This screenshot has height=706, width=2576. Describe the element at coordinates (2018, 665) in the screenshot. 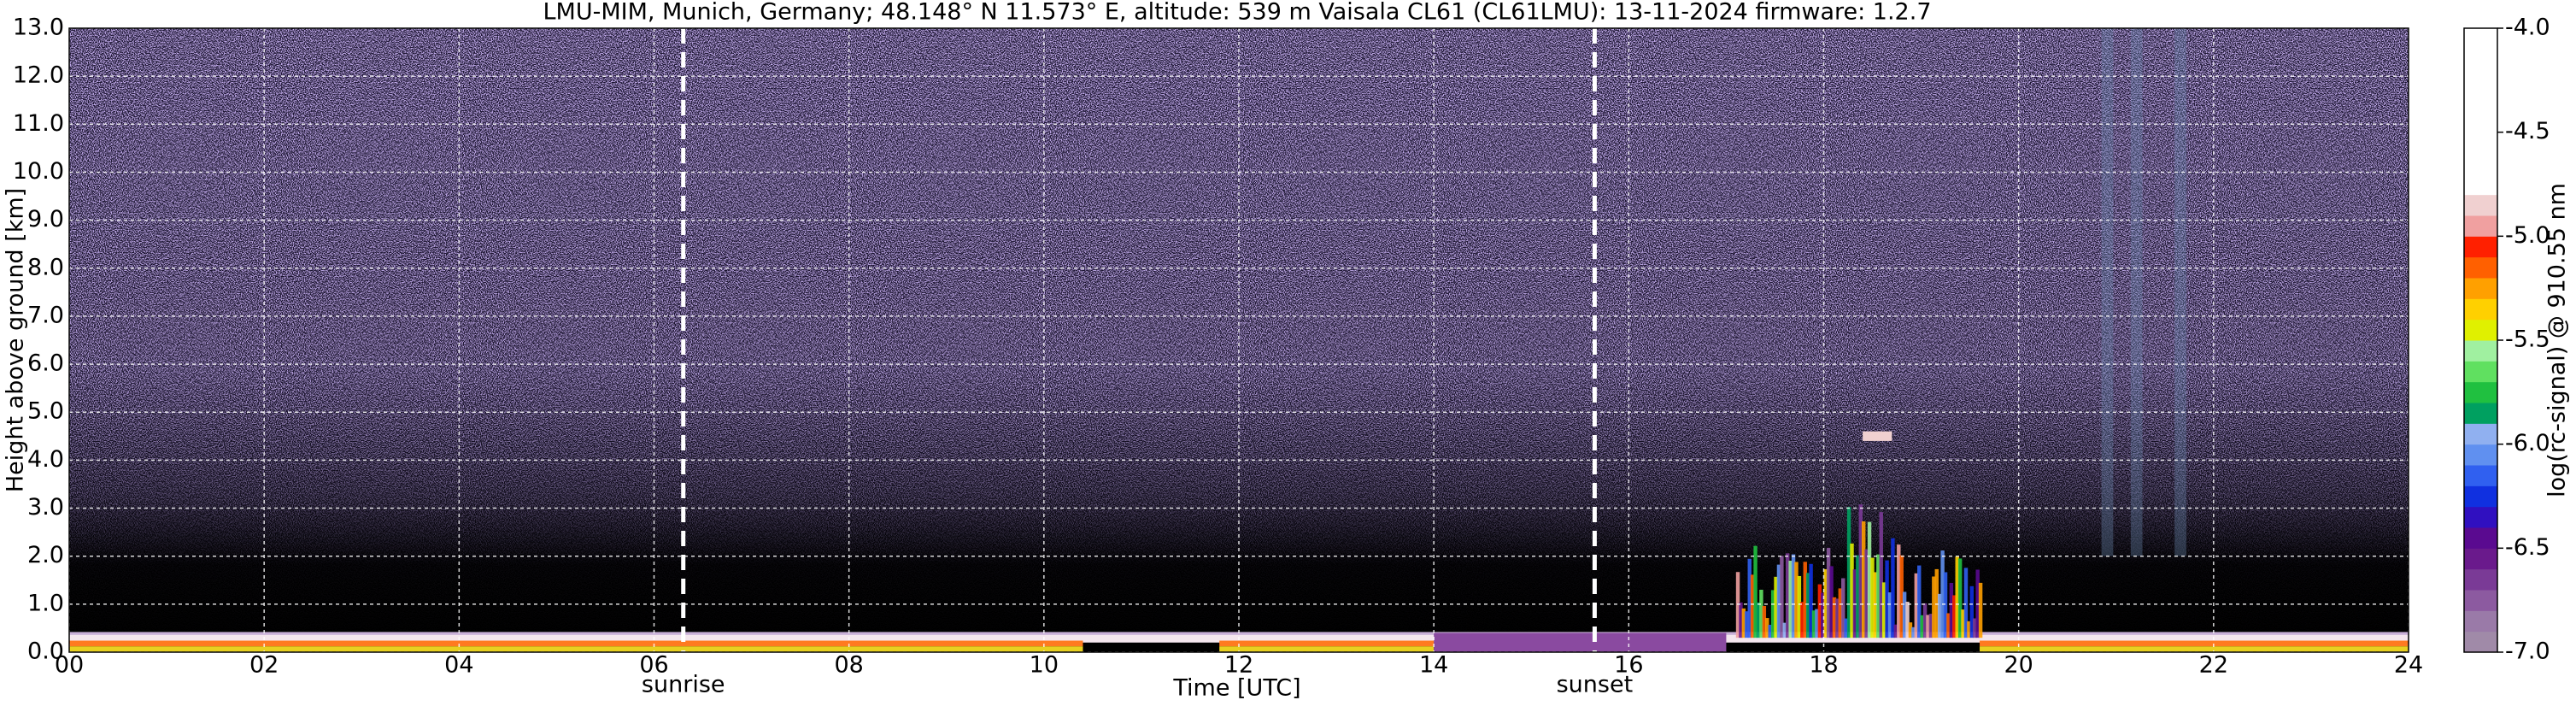

I see `x-tick-label: 20` at that location.